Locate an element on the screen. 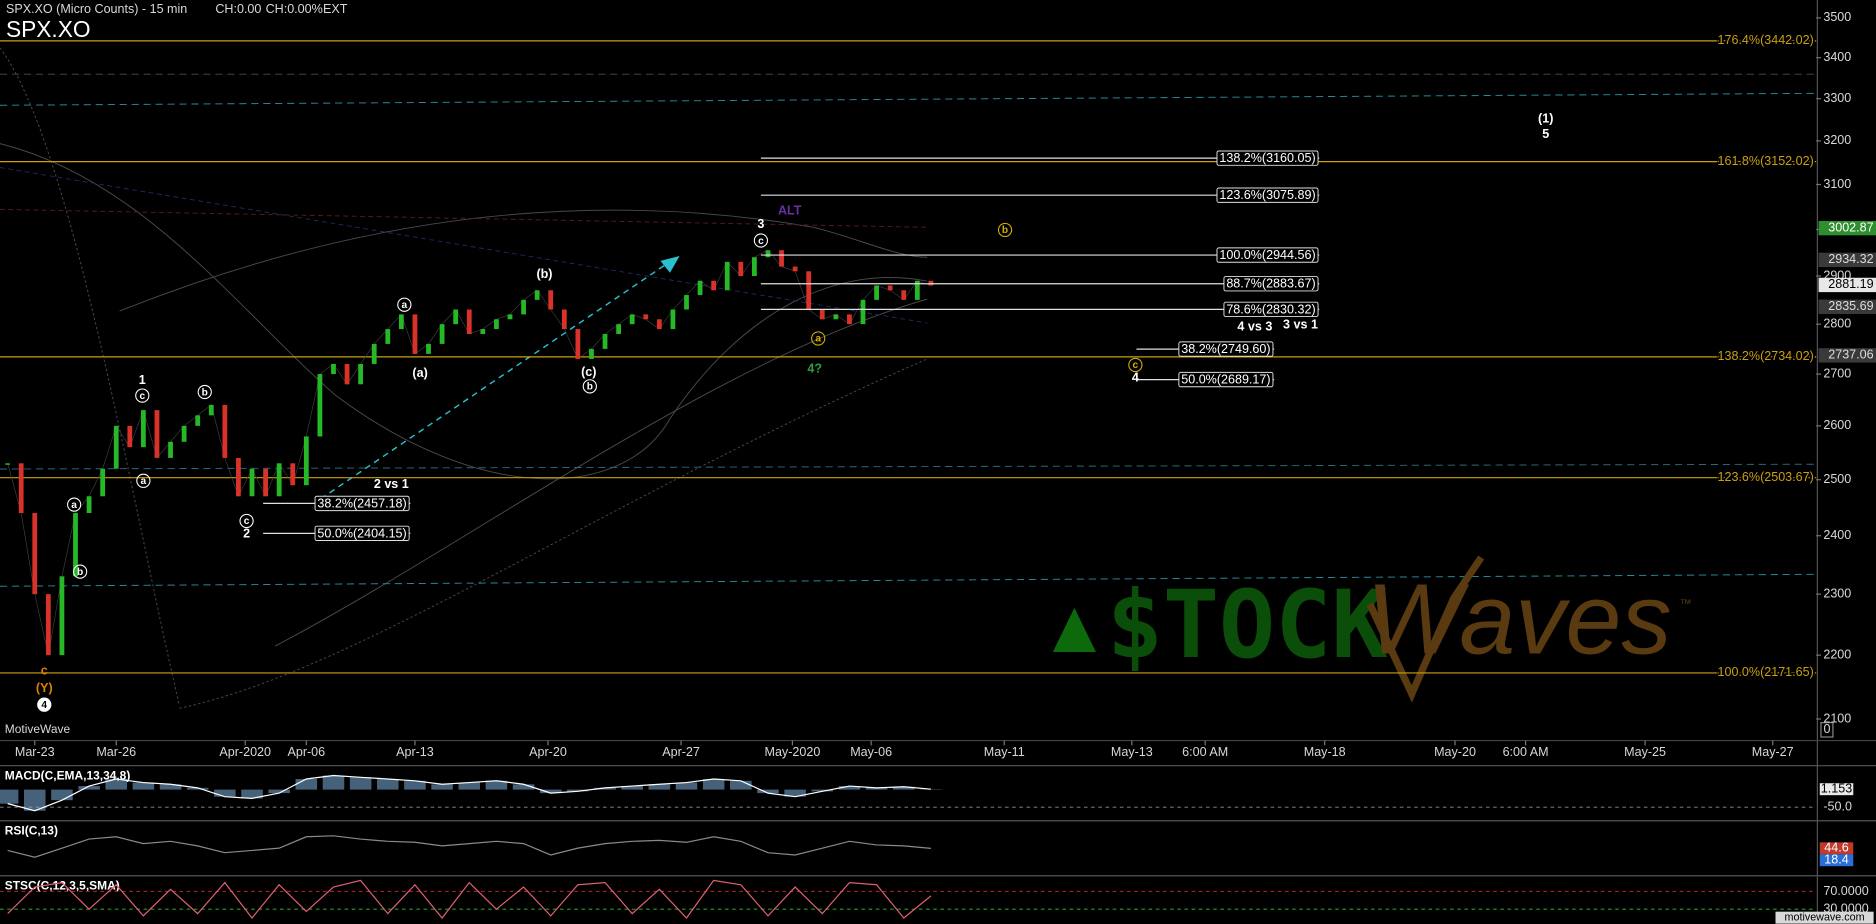  wave-label: (a) is located at coordinates (419, 373).